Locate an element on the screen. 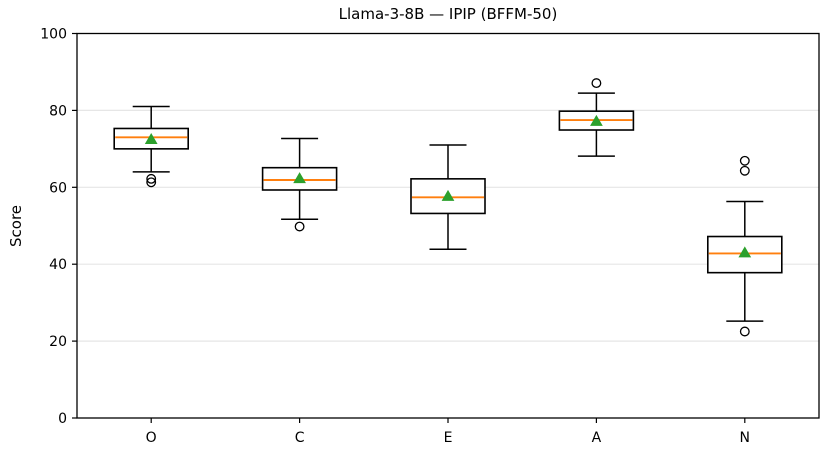  x-tick-label: A is located at coordinates (597, 438).